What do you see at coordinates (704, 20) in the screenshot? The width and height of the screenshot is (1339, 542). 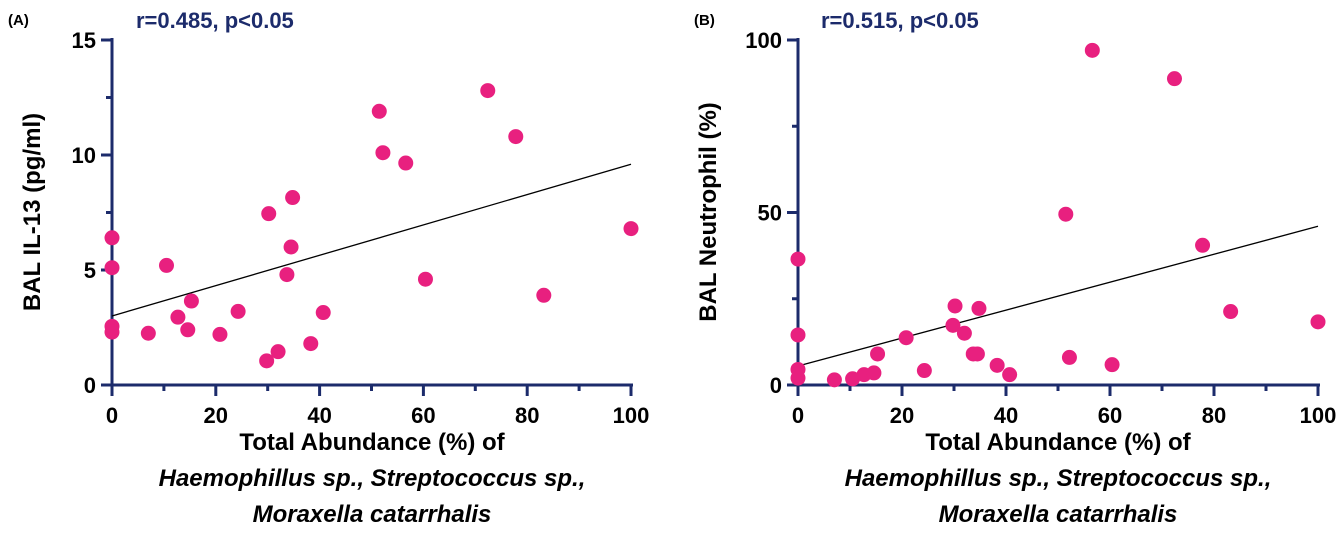 I see `panel-label: (B)` at bounding box center [704, 20].